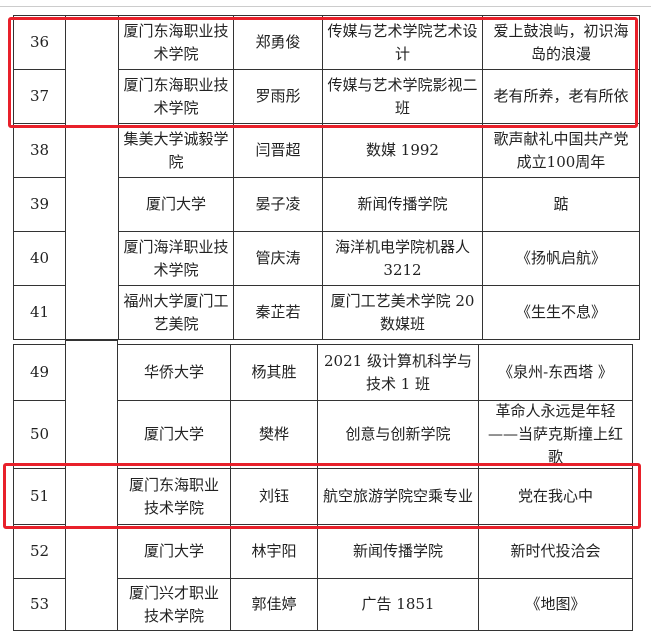 This screenshot has width=651, height=640. What do you see at coordinates (274, 434) in the screenshot?
I see `name-cell: 樊桦` at bounding box center [274, 434].